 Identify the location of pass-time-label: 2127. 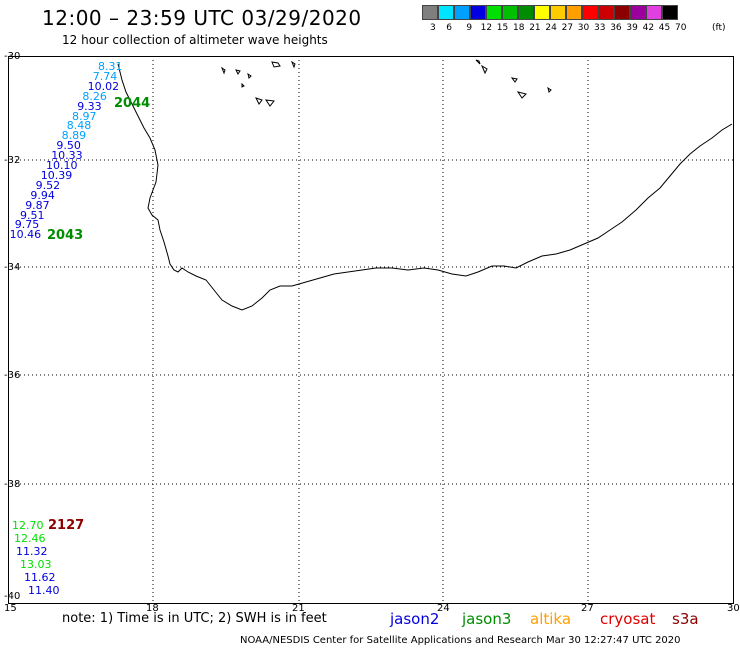
(66, 525).